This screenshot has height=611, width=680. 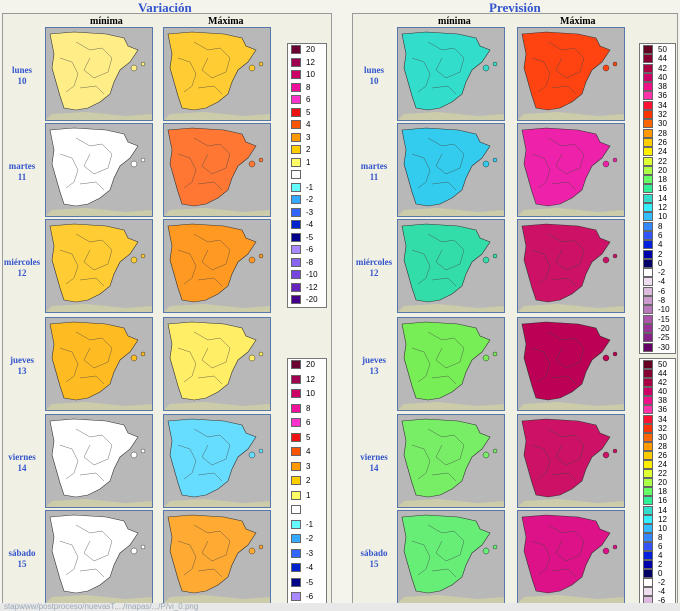 What do you see at coordinates (662, 401) in the screenshot?
I see `scale-label: 38` at bounding box center [662, 401].